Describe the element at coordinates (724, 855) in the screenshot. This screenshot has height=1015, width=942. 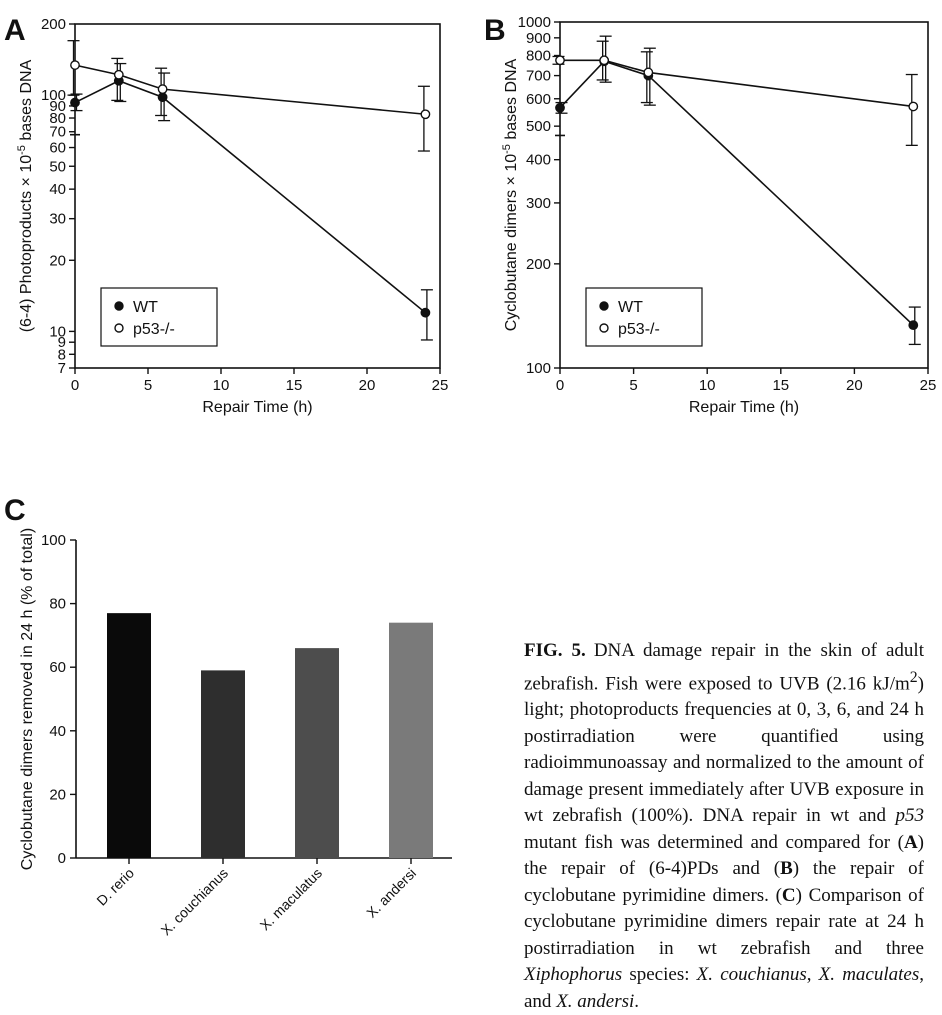
I see `caption-text: ) the repair of (6-4)PDs and (` at that location.